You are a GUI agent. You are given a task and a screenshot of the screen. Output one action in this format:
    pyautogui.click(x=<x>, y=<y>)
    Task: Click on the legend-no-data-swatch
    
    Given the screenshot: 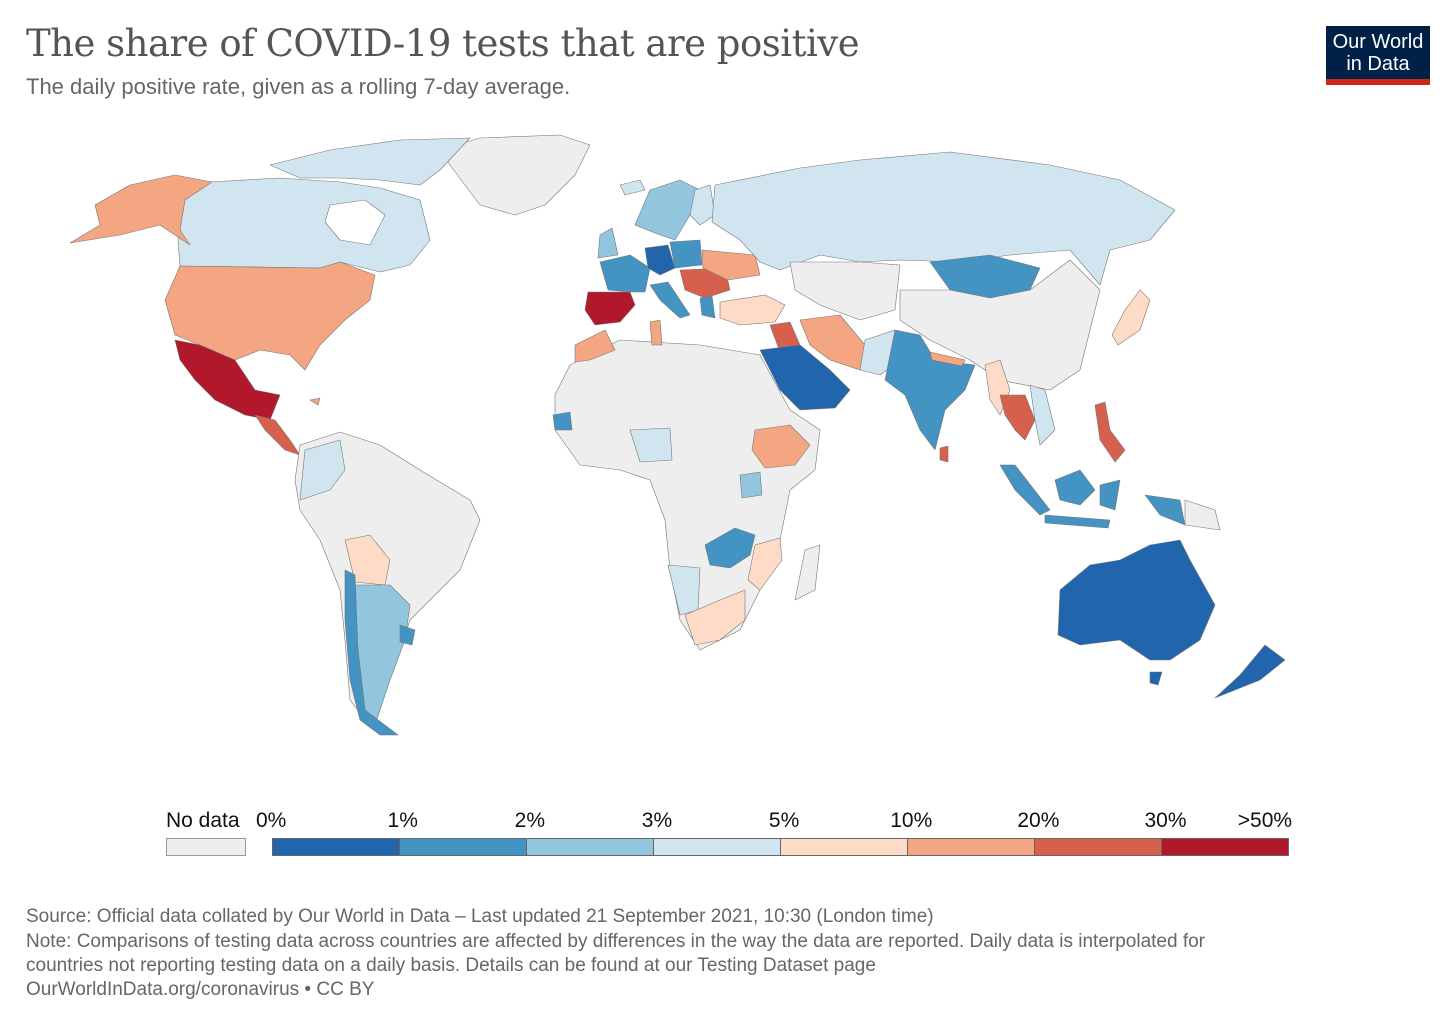 What is the action you would take?
    pyautogui.click(x=206, y=847)
    